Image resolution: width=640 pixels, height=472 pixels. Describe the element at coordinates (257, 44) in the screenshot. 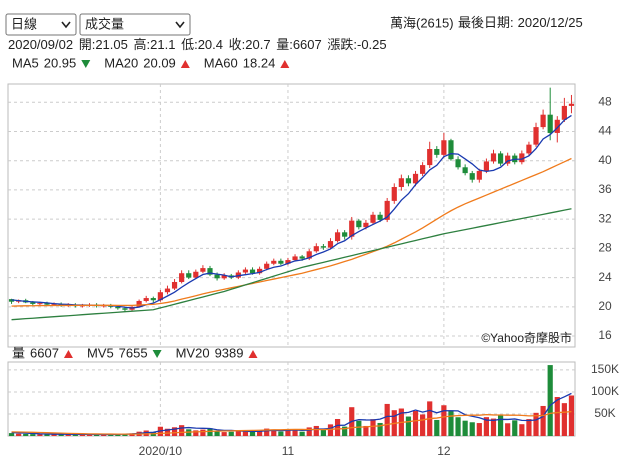

I see `close-value: 20.7` at that location.